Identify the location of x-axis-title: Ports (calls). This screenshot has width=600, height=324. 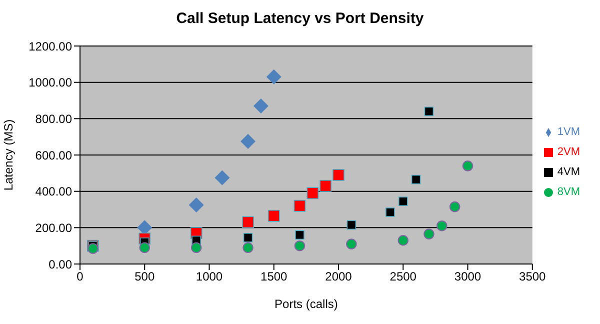
(306, 304).